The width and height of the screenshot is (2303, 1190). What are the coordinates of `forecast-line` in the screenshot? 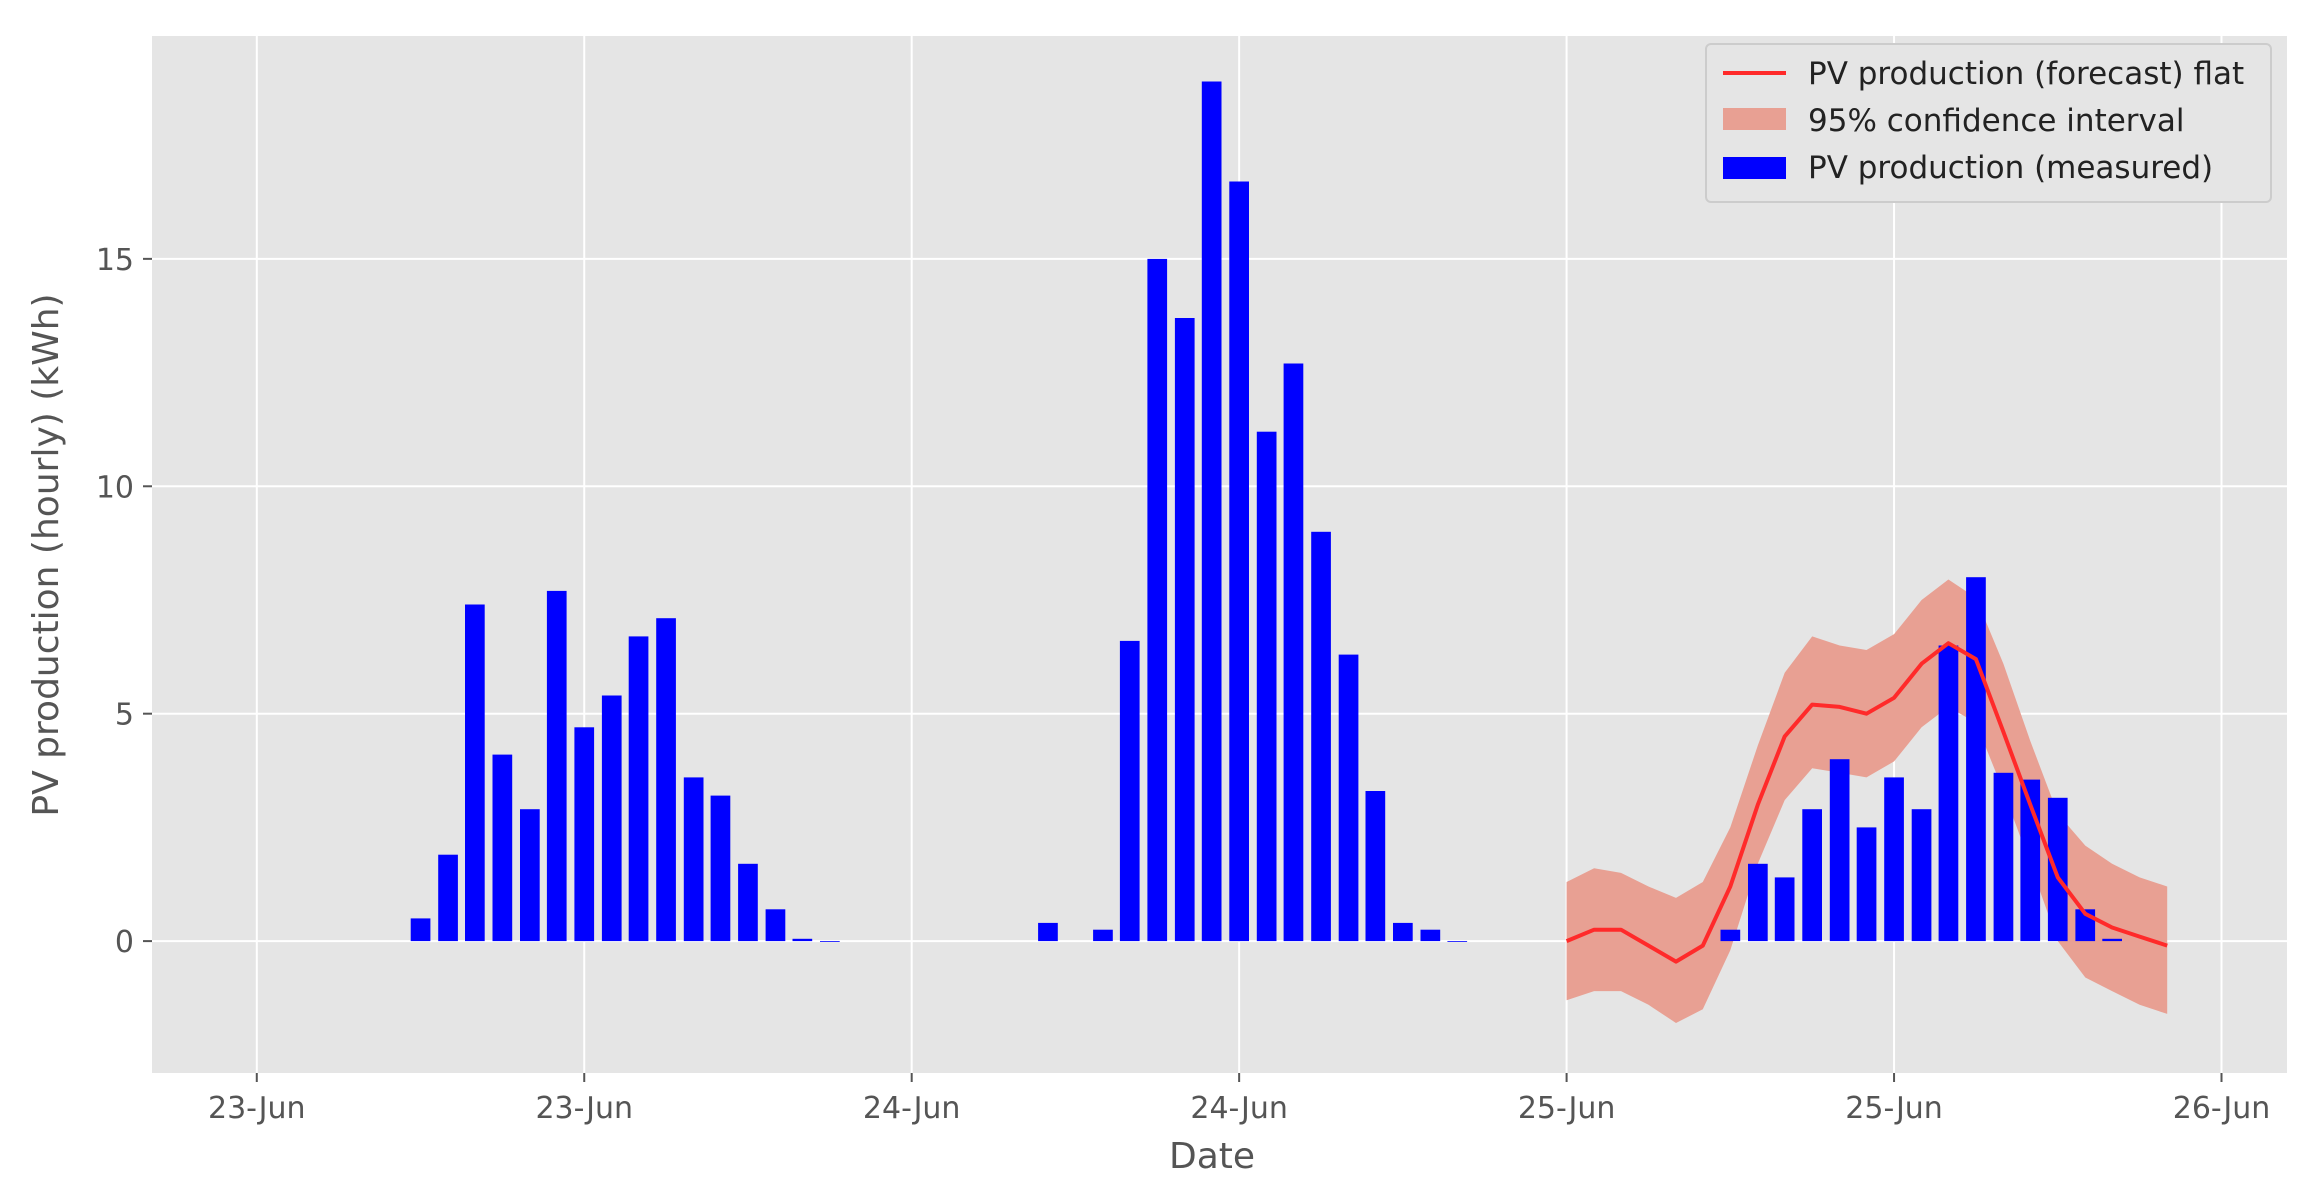 It's located at (1866, 802).